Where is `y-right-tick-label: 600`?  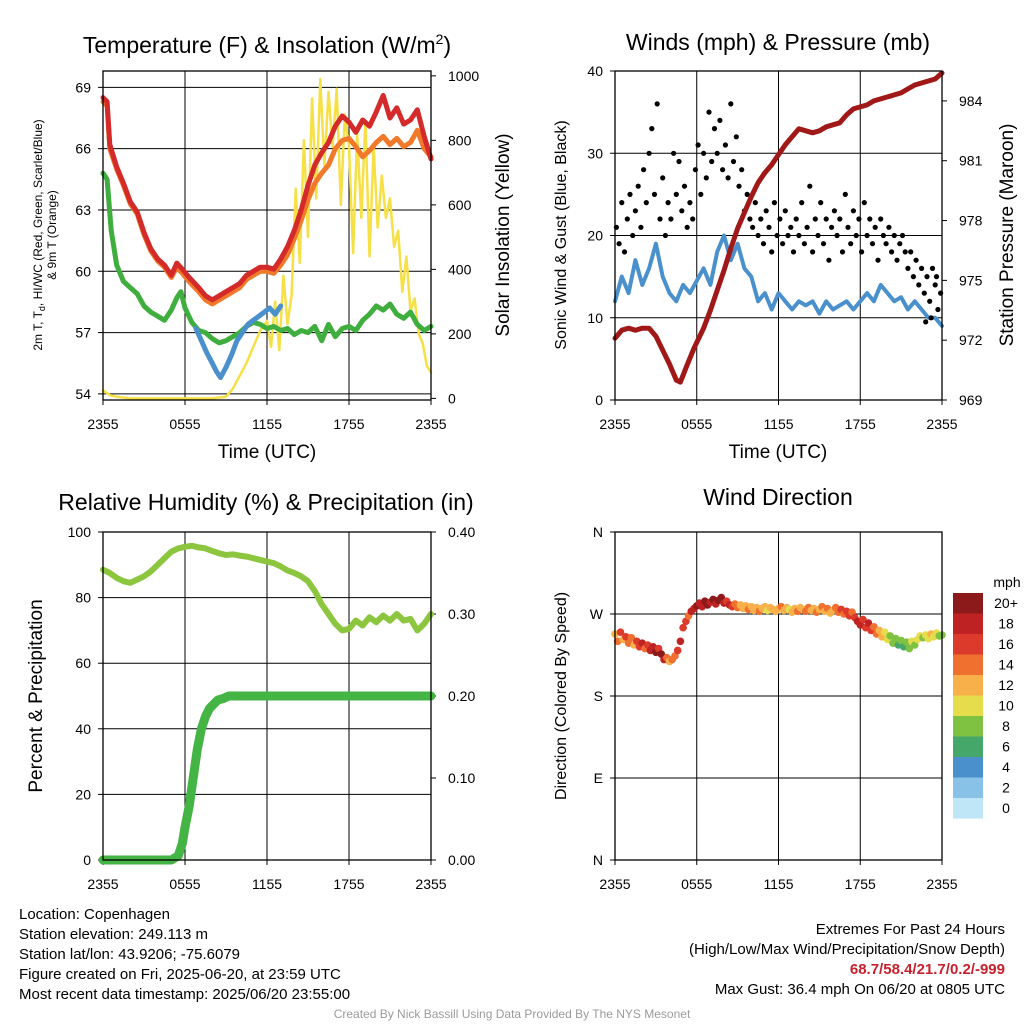
y-right-tick-label: 600 is located at coordinates (460, 205).